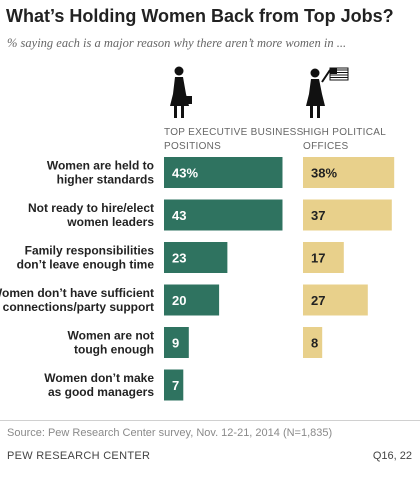 The height and width of the screenshot is (477, 420). What do you see at coordinates (318, 300) in the screenshot?
I see `political-bar-value: 27` at bounding box center [318, 300].